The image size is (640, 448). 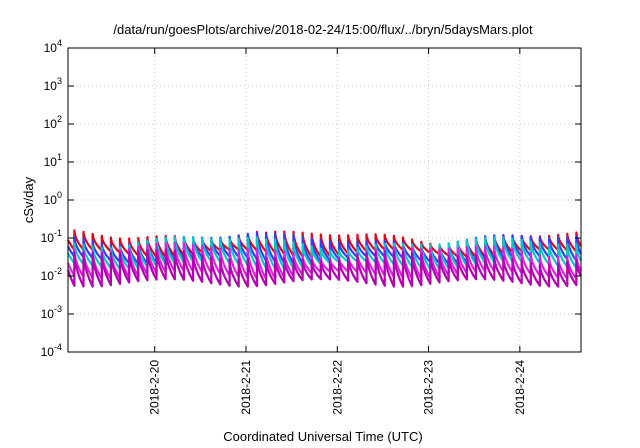 I want to click on y-tick-label: 10², so click(x=53, y=122).